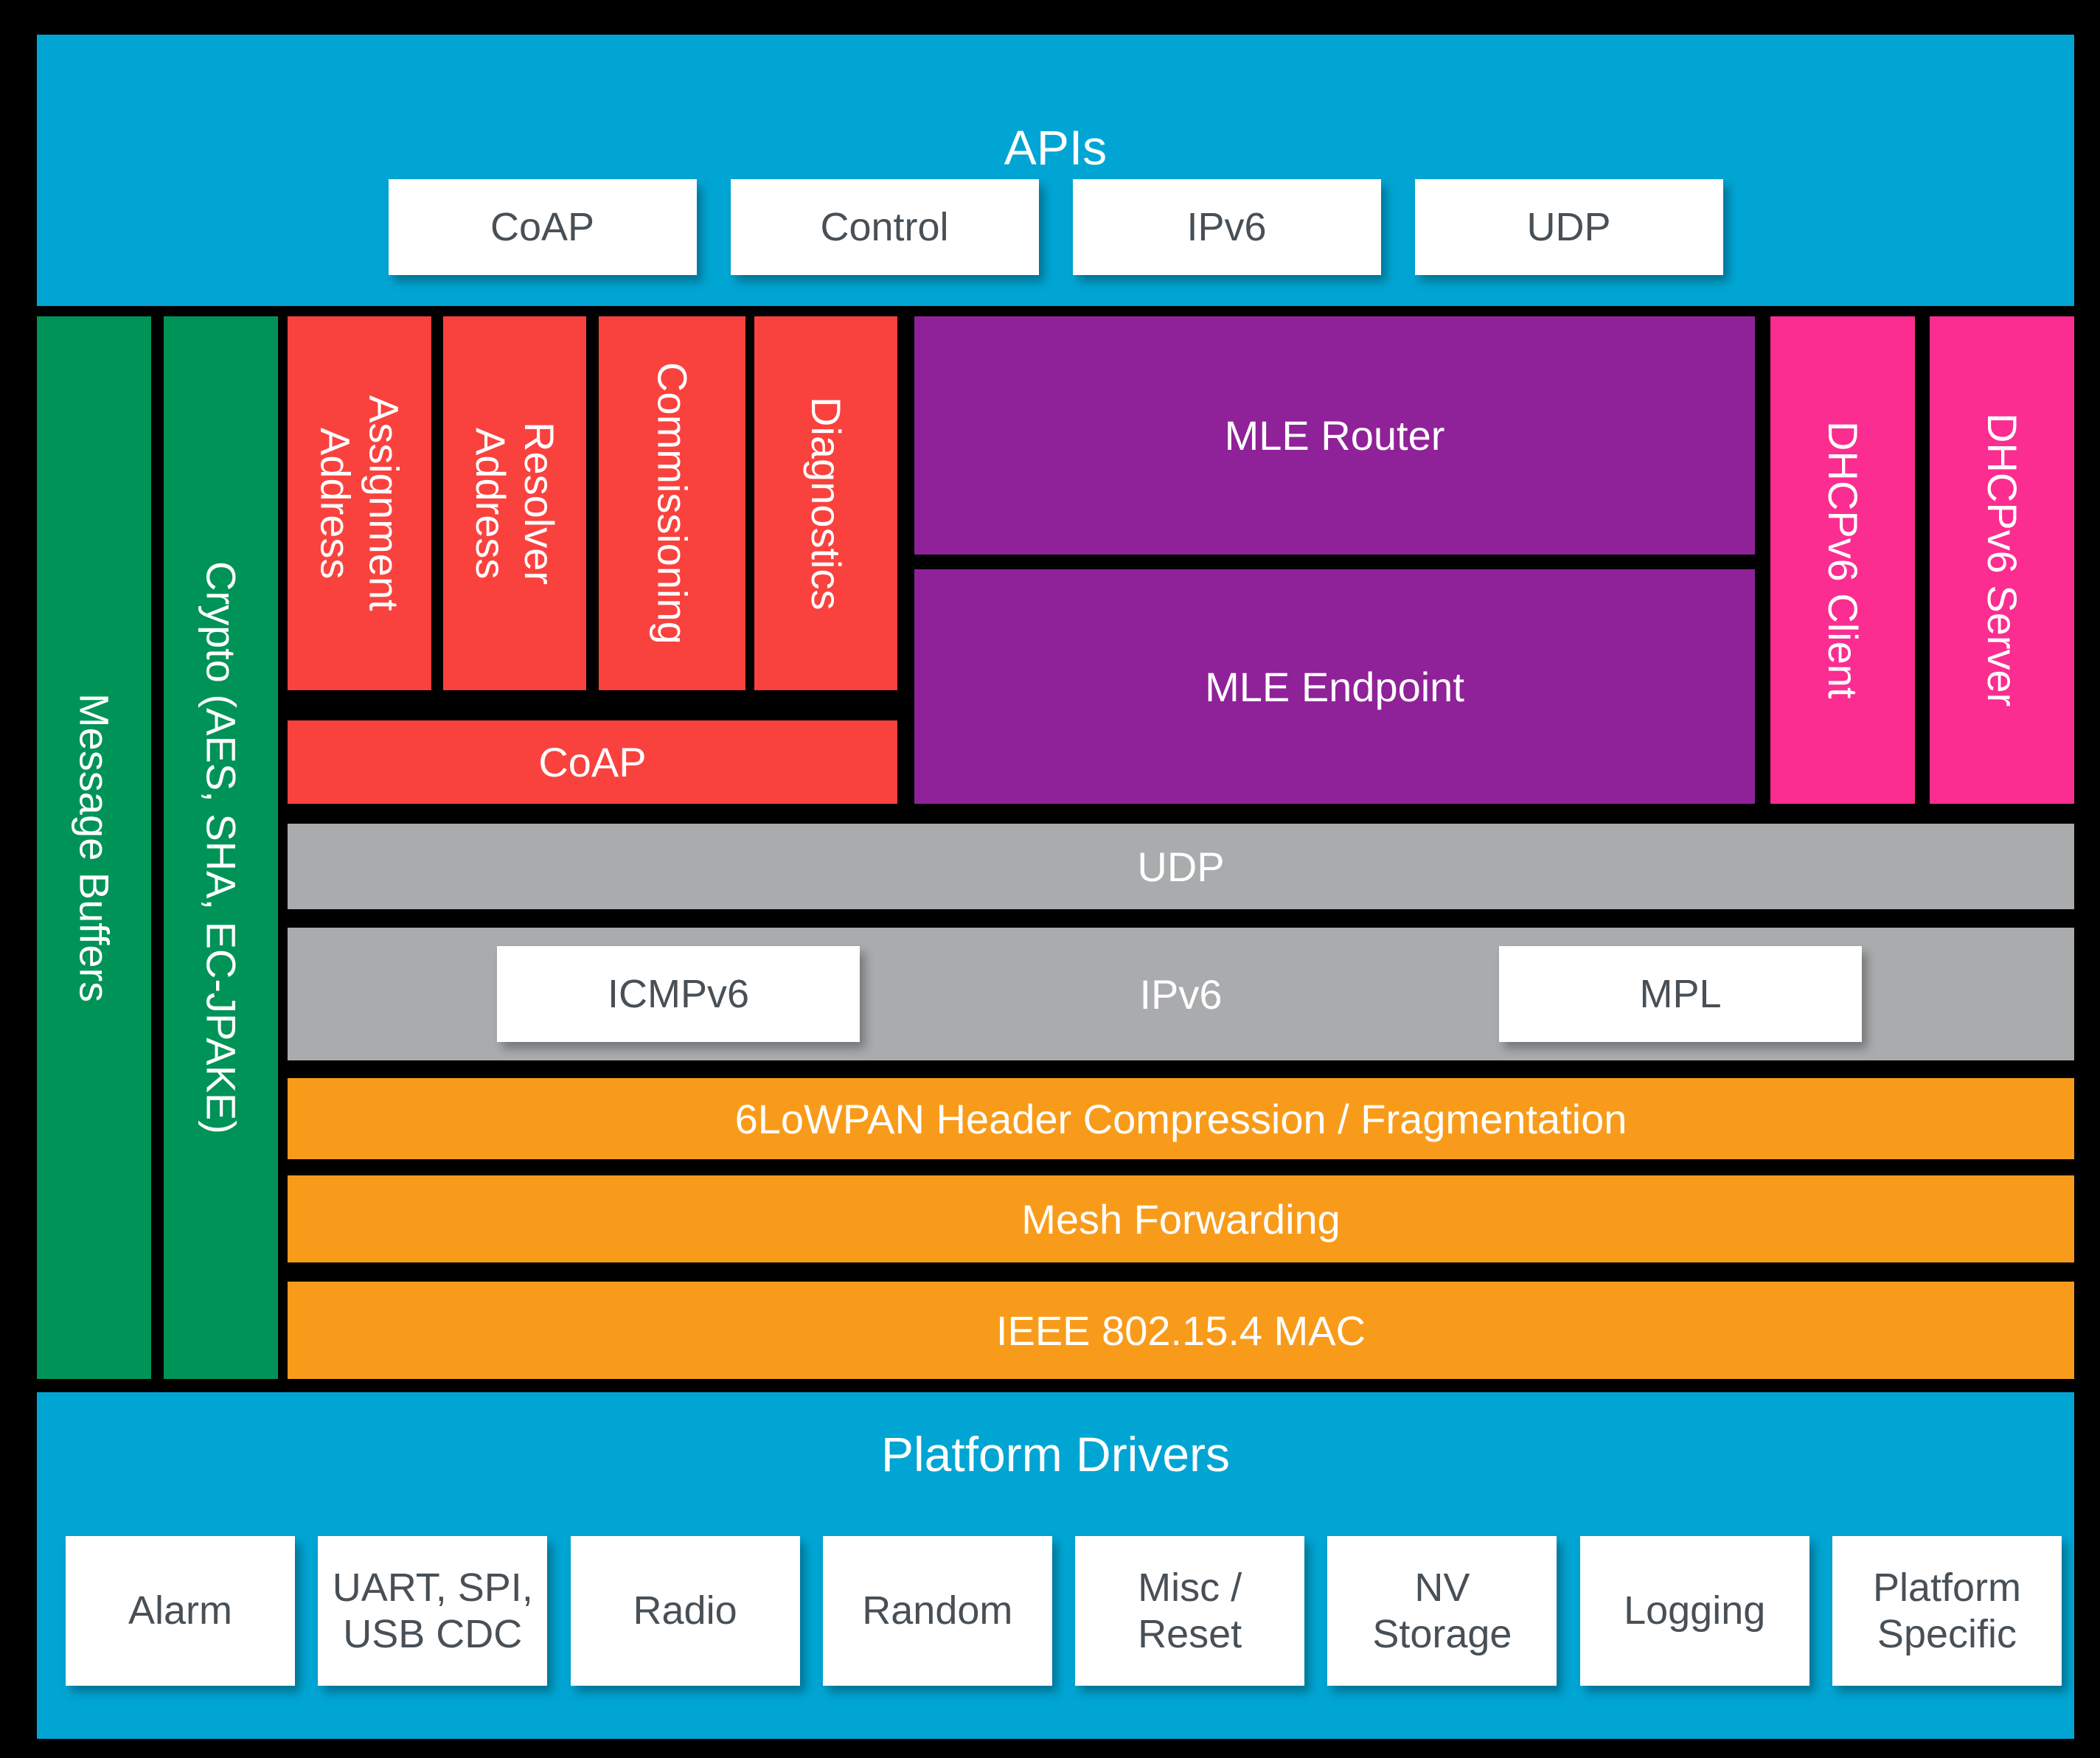 The height and width of the screenshot is (1758, 2100). I want to click on mle-router-block: MLE Router, so click(1334, 435).